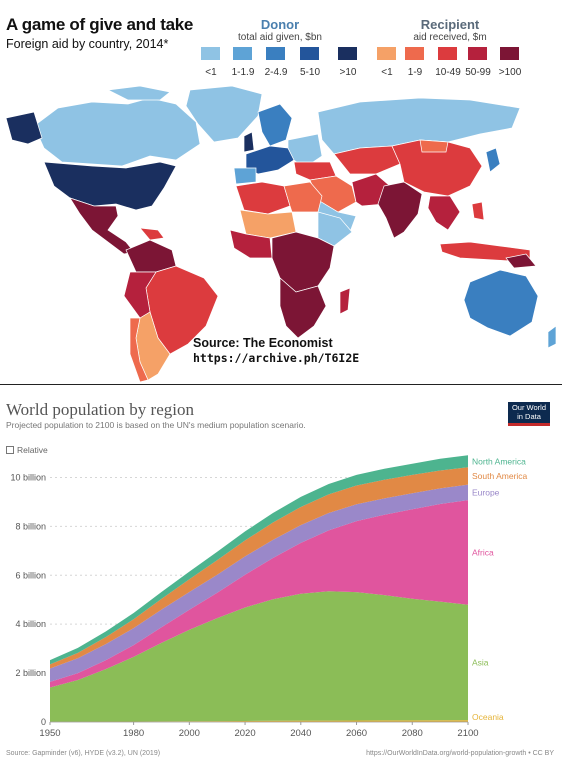  I want to click on donor-legend-subheading: total aid given, $bn, so click(280, 37).